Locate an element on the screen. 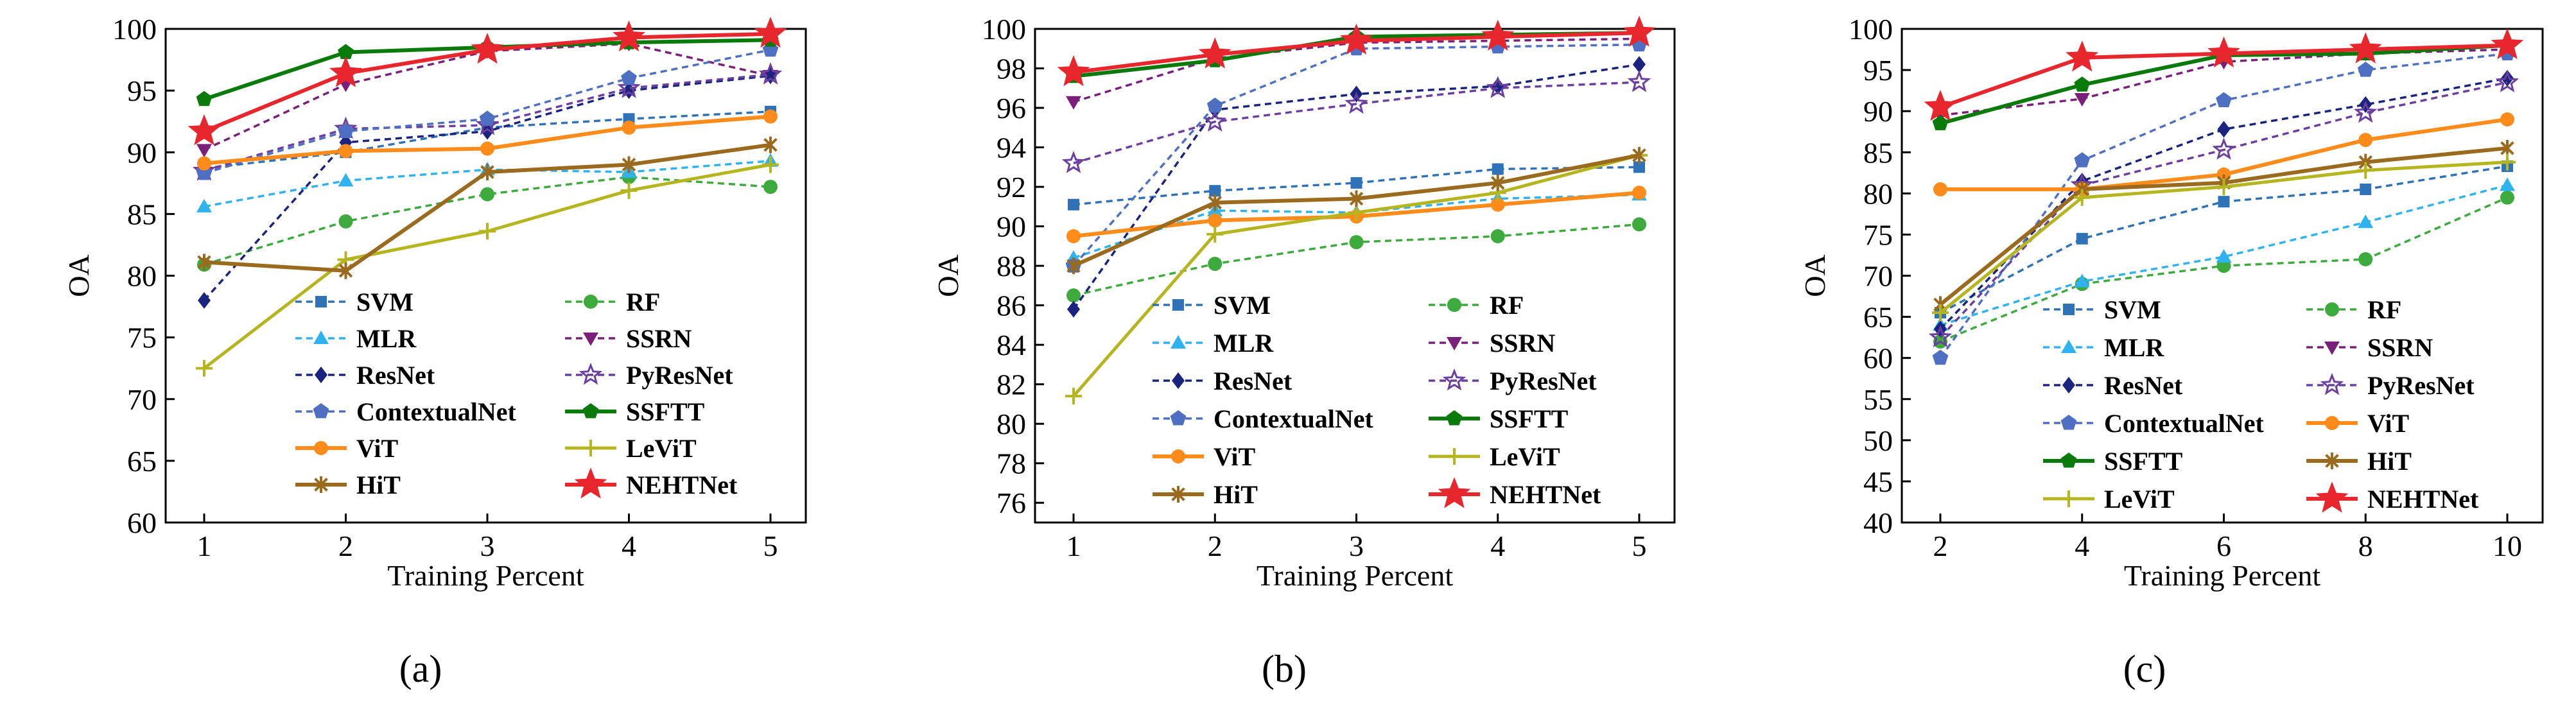  legend-label: PyResNet is located at coordinates (2421, 385).